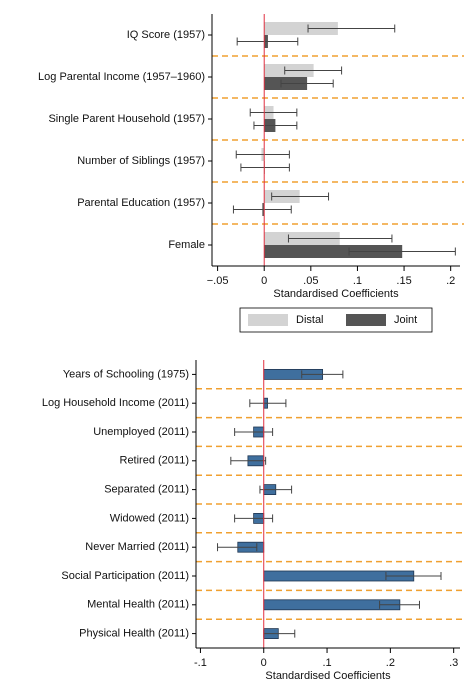 The image size is (473, 694). What do you see at coordinates (186, 245) in the screenshot?
I see `y-tick-label: Female` at bounding box center [186, 245].